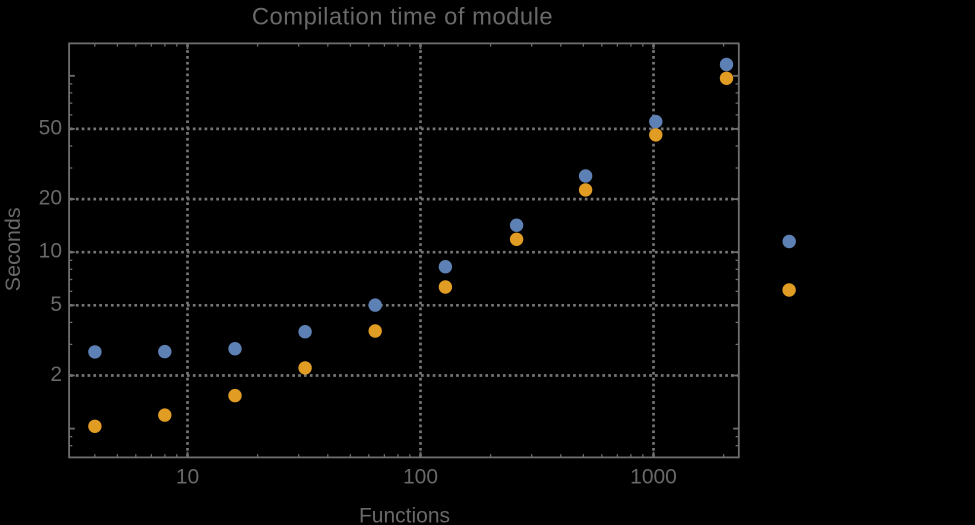 The width and height of the screenshot is (975, 525). What do you see at coordinates (402, 17) in the screenshot?
I see `svg-text: Compilation time of module` at bounding box center [402, 17].